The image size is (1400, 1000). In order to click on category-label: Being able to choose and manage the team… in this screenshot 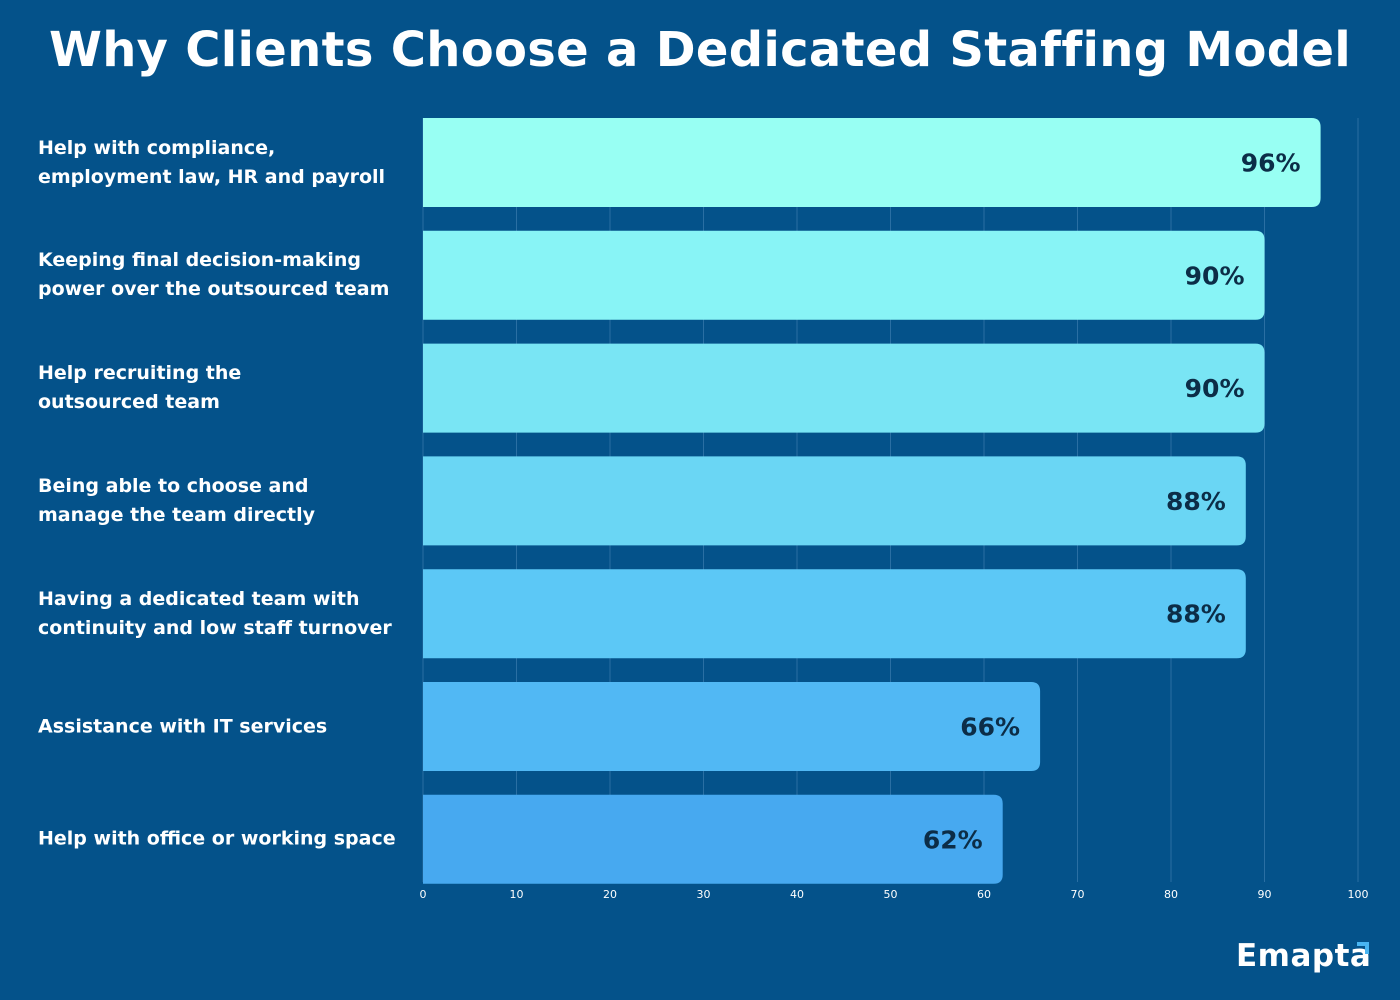, I will do `click(176, 500)`.